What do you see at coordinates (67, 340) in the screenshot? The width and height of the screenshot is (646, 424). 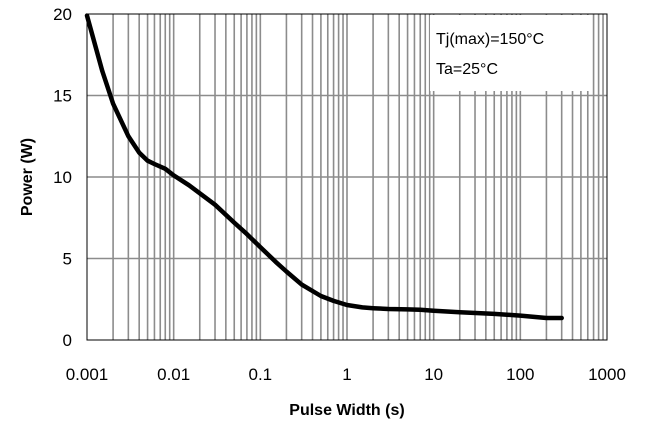 I see `y-tick-label: 0` at bounding box center [67, 340].